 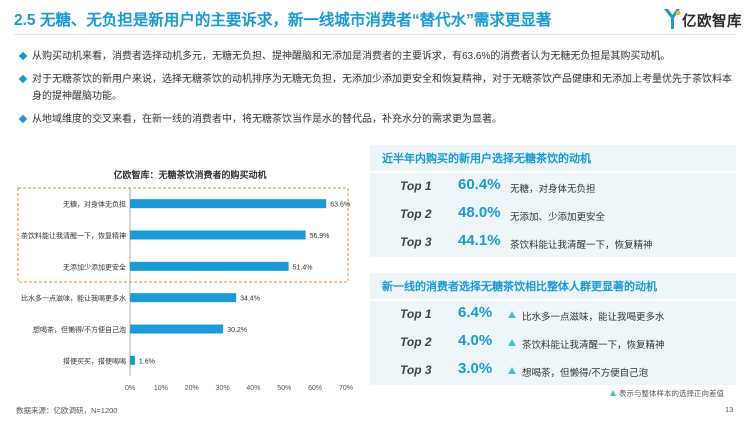 What do you see at coordinates (375, 34) in the screenshot?
I see `title-divider` at bounding box center [375, 34].